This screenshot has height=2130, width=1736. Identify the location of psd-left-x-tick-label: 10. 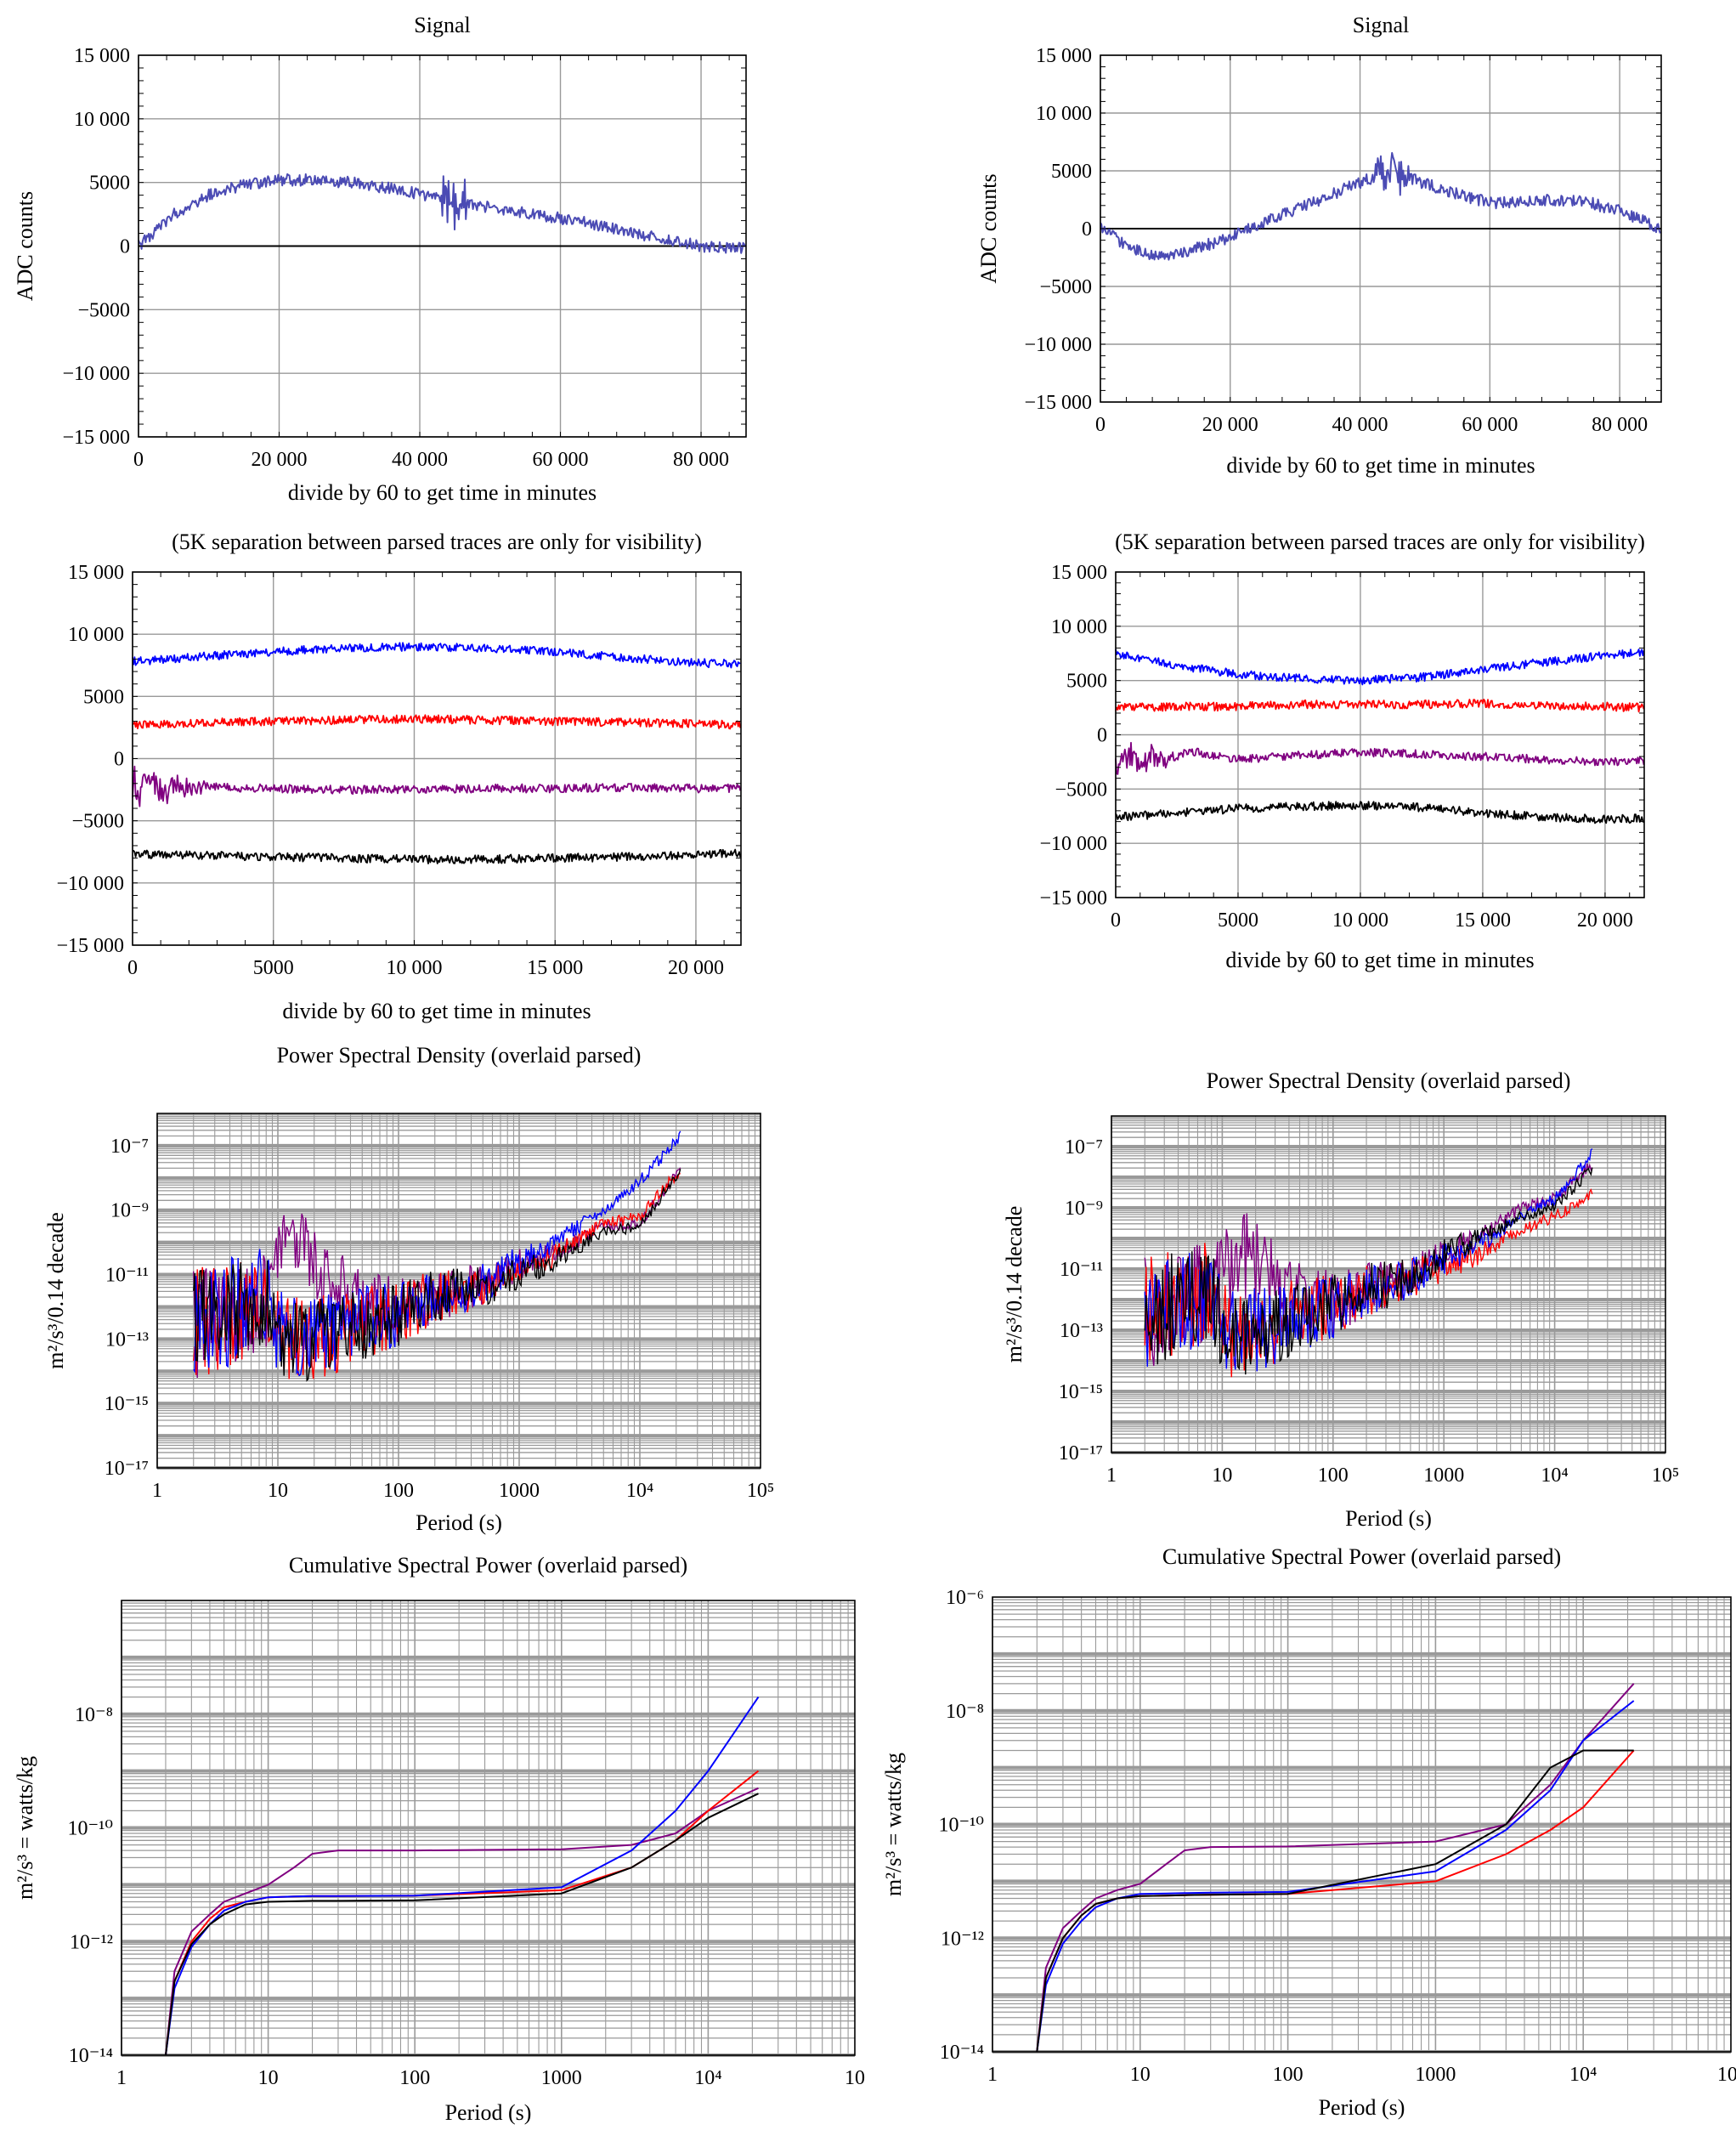
(278, 1491).